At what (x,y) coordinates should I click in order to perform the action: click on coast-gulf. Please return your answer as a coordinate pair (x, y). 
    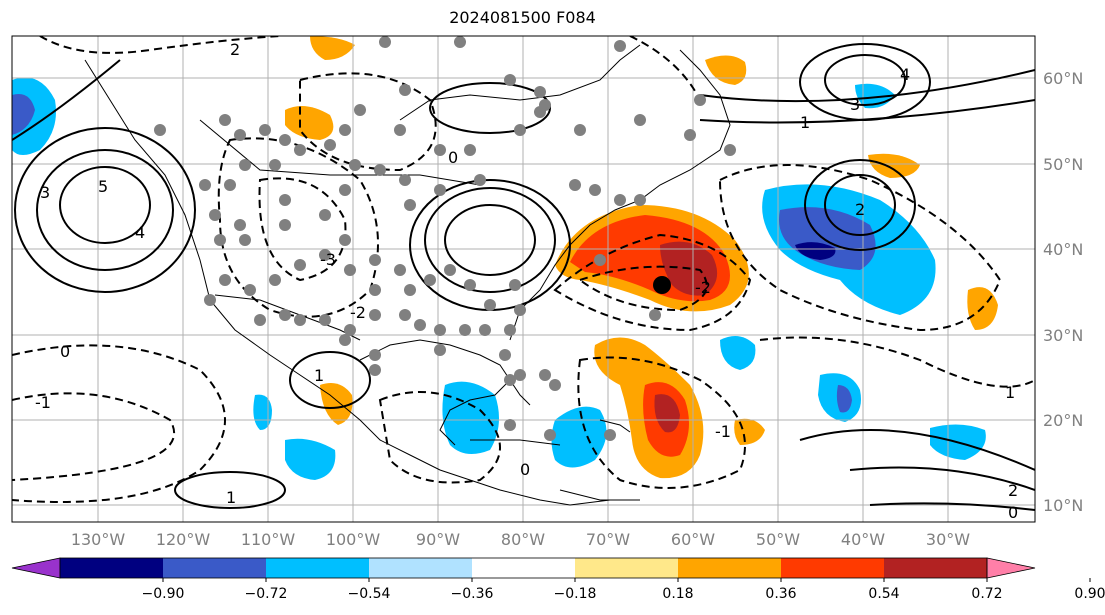
    Looking at the image, I should click on (435, 392).